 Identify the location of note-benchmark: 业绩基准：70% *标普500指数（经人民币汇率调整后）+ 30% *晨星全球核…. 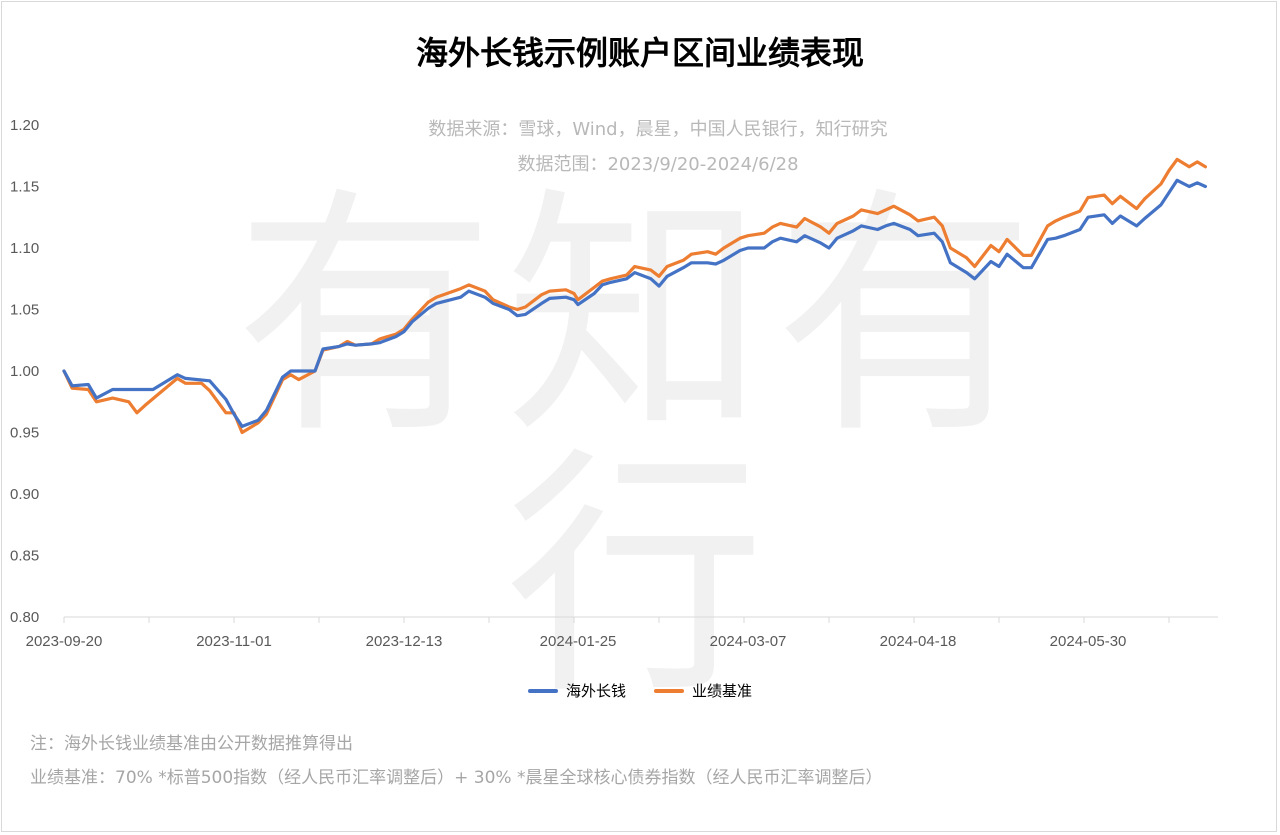
(456, 778).